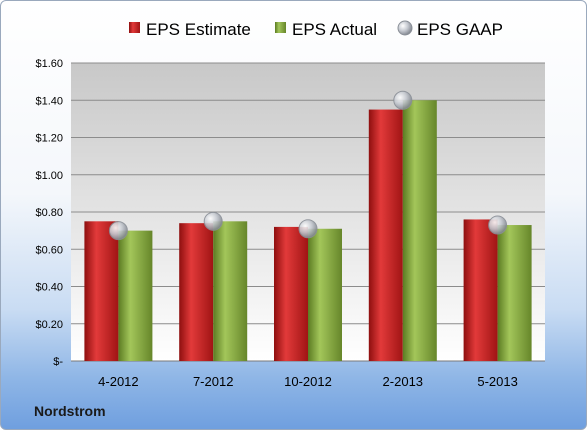  I want to click on legend-label-actual: EPS Actual, so click(334, 29).